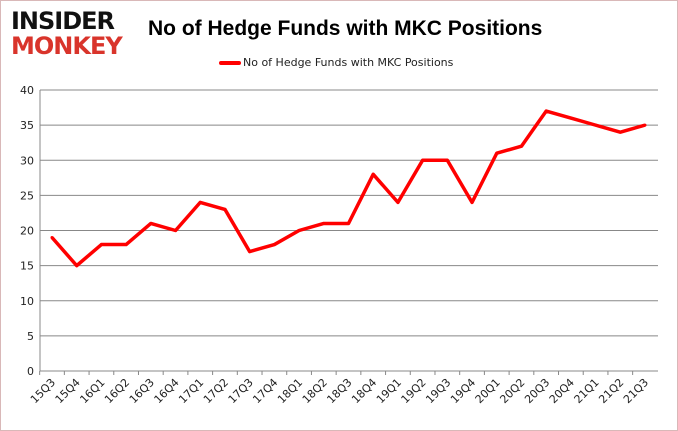 This screenshot has width=678, height=431. What do you see at coordinates (27, 90) in the screenshot?
I see `y-tick-label: 40` at bounding box center [27, 90].